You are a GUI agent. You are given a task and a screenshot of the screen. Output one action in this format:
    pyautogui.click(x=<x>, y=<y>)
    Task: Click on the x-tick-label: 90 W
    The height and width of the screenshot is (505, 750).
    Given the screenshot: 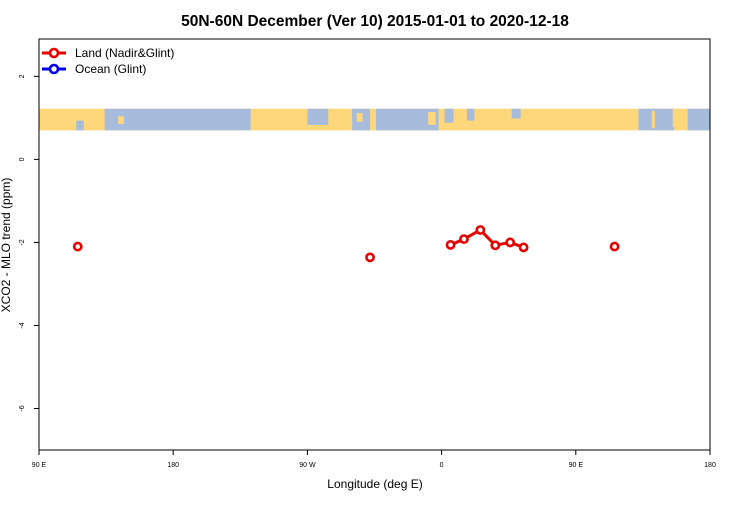 What is the action you would take?
    pyautogui.click(x=307, y=465)
    